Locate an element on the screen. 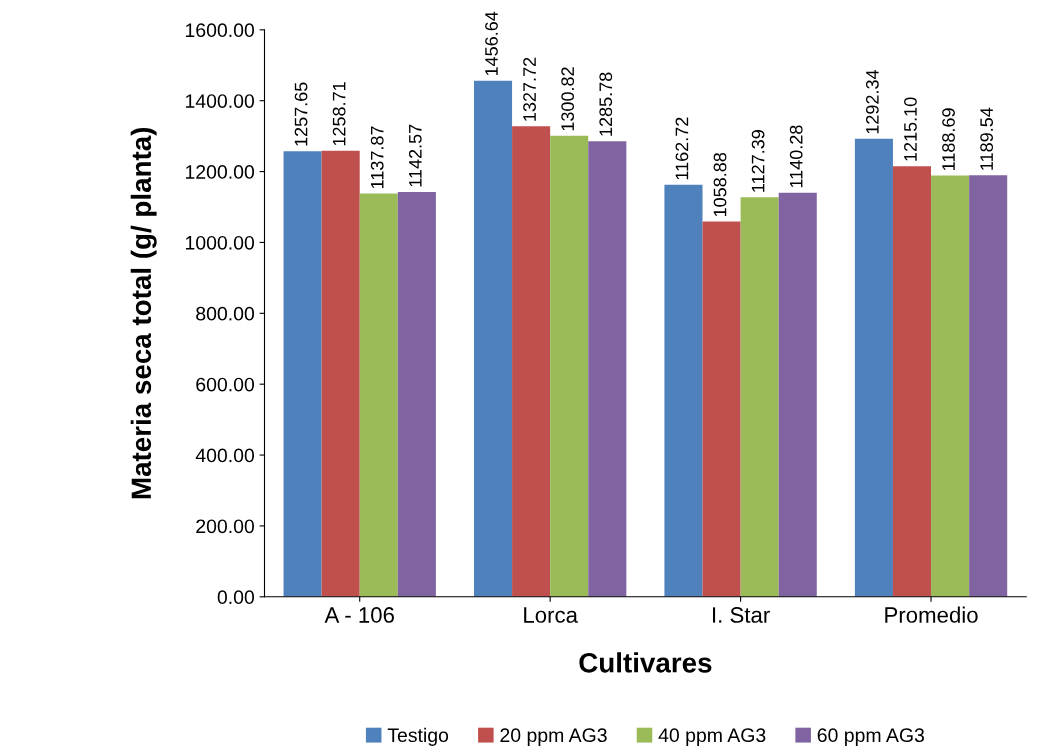 Image resolution: width=1058 pixels, height=746 pixels. data-label: 1188.69 is located at coordinates (948, 139).